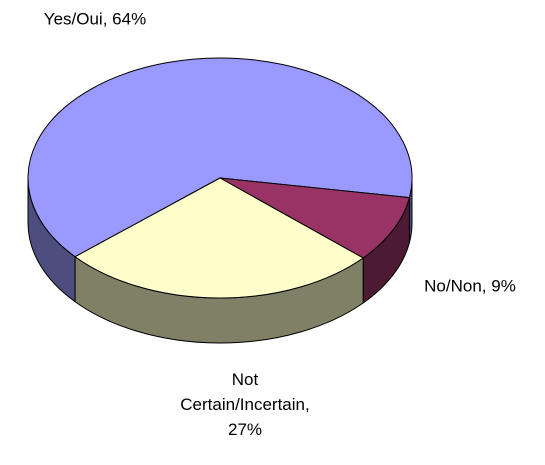  I want to click on data-label: Yes/Oui, 64%, so click(95, 18).